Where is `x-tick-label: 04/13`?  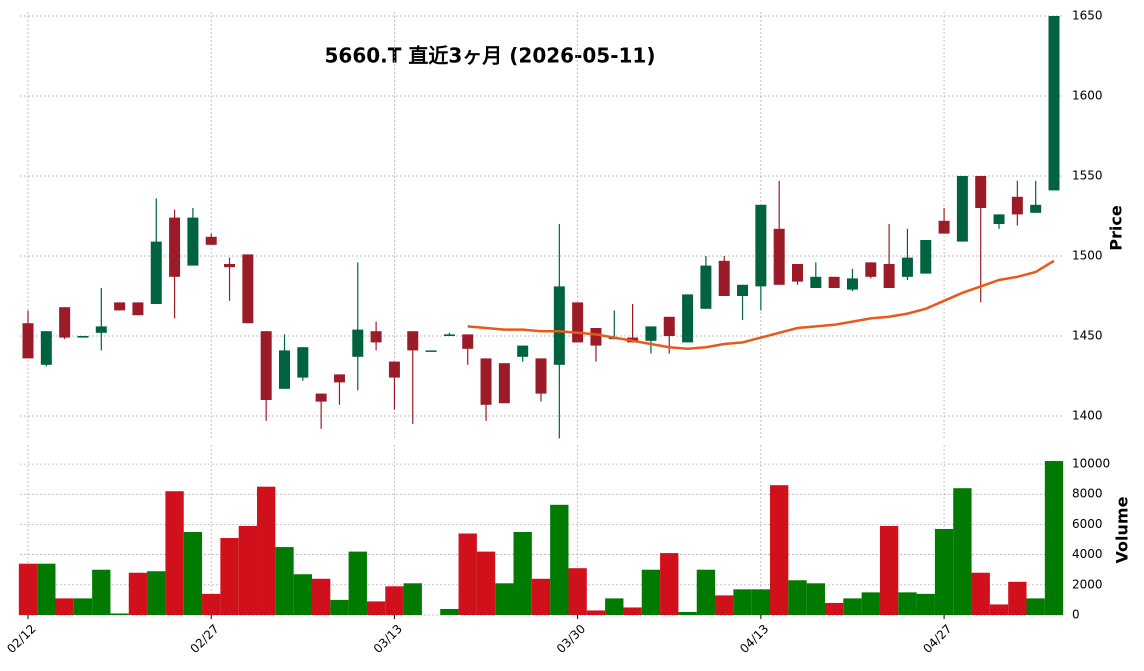
x-tick-label: 04/13 is located at coordinates (754, 639).